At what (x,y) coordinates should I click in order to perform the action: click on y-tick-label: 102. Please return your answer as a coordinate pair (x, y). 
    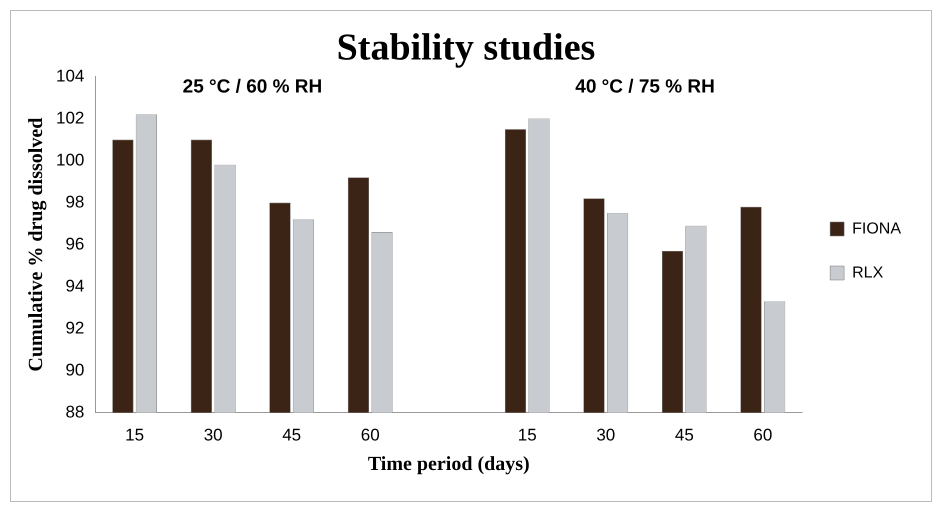
    Looking at the image, I should click on (70, 118).